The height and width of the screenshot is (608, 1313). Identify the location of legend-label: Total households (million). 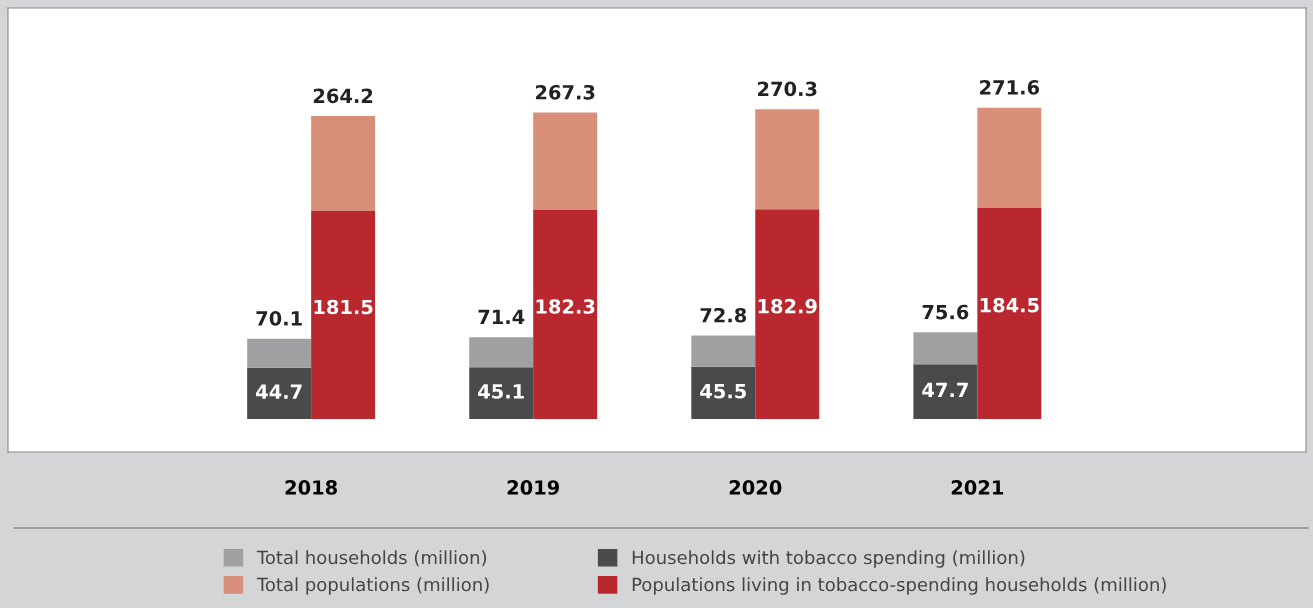
(371, 558).